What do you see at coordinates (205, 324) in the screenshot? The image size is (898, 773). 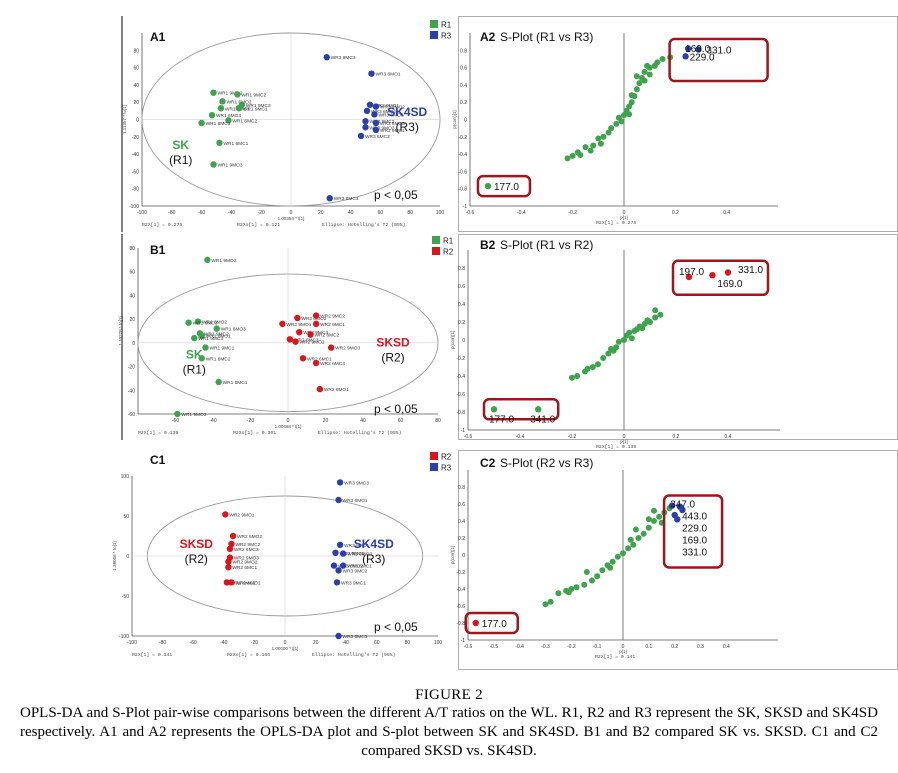 I see `score-point-label: WR1 6MC3` at bounding box center [205, 324].